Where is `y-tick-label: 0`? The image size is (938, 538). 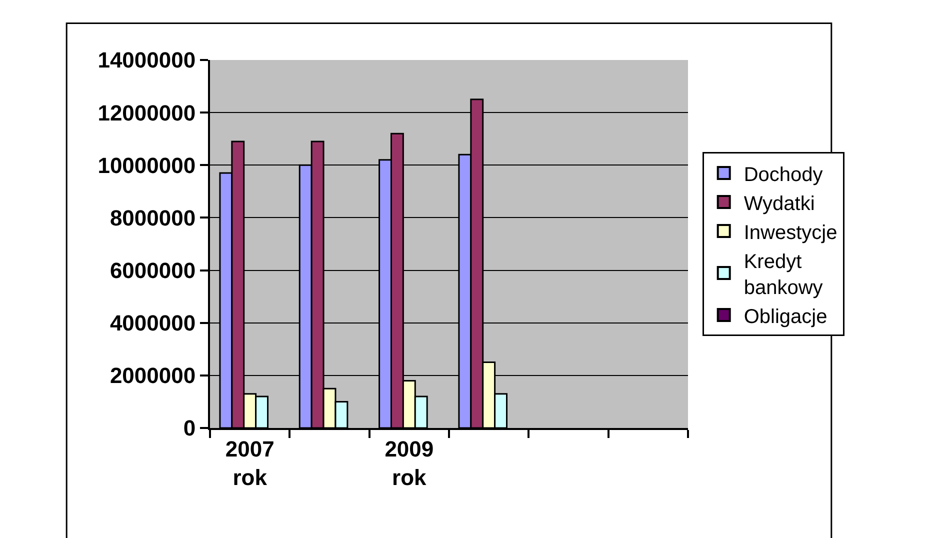
y-tick-label: 0 is located at coordinates (189, 428).